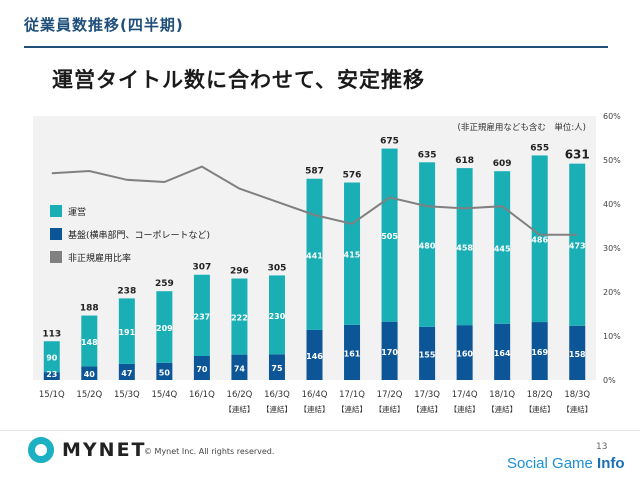  What do you see at coordinates (165, 372) in the screenshot?
I see `kiban-value-label: 50` at bounding box center [165, 372].